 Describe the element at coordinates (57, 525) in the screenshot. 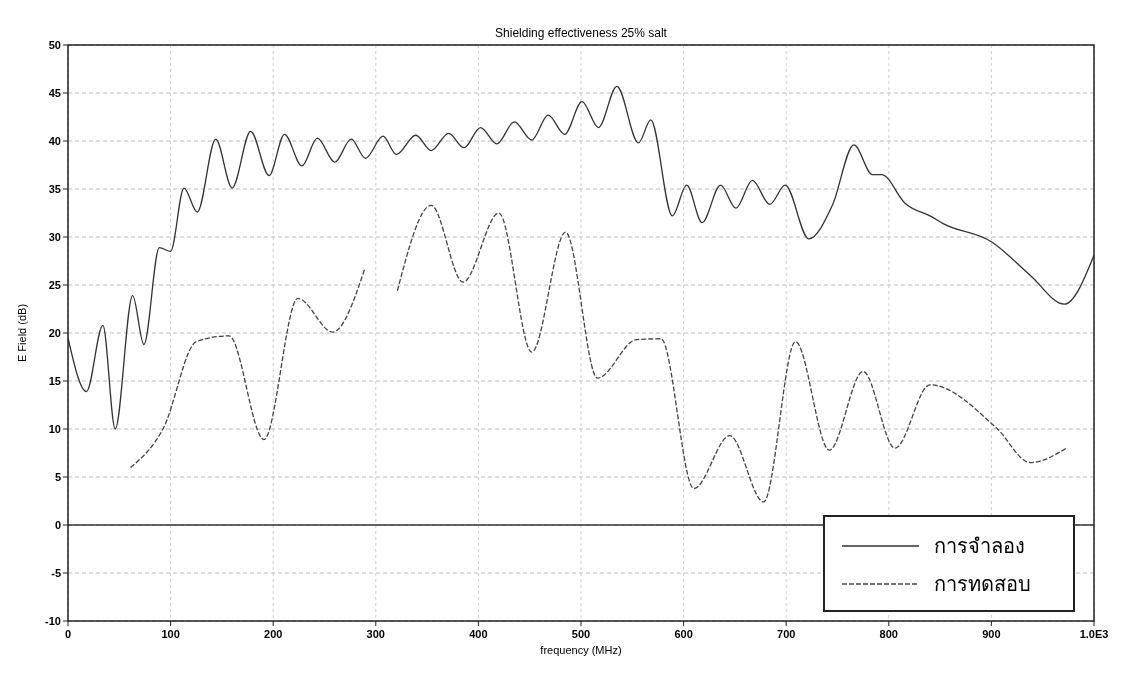

I see `y-tick-label: 0` at that location.